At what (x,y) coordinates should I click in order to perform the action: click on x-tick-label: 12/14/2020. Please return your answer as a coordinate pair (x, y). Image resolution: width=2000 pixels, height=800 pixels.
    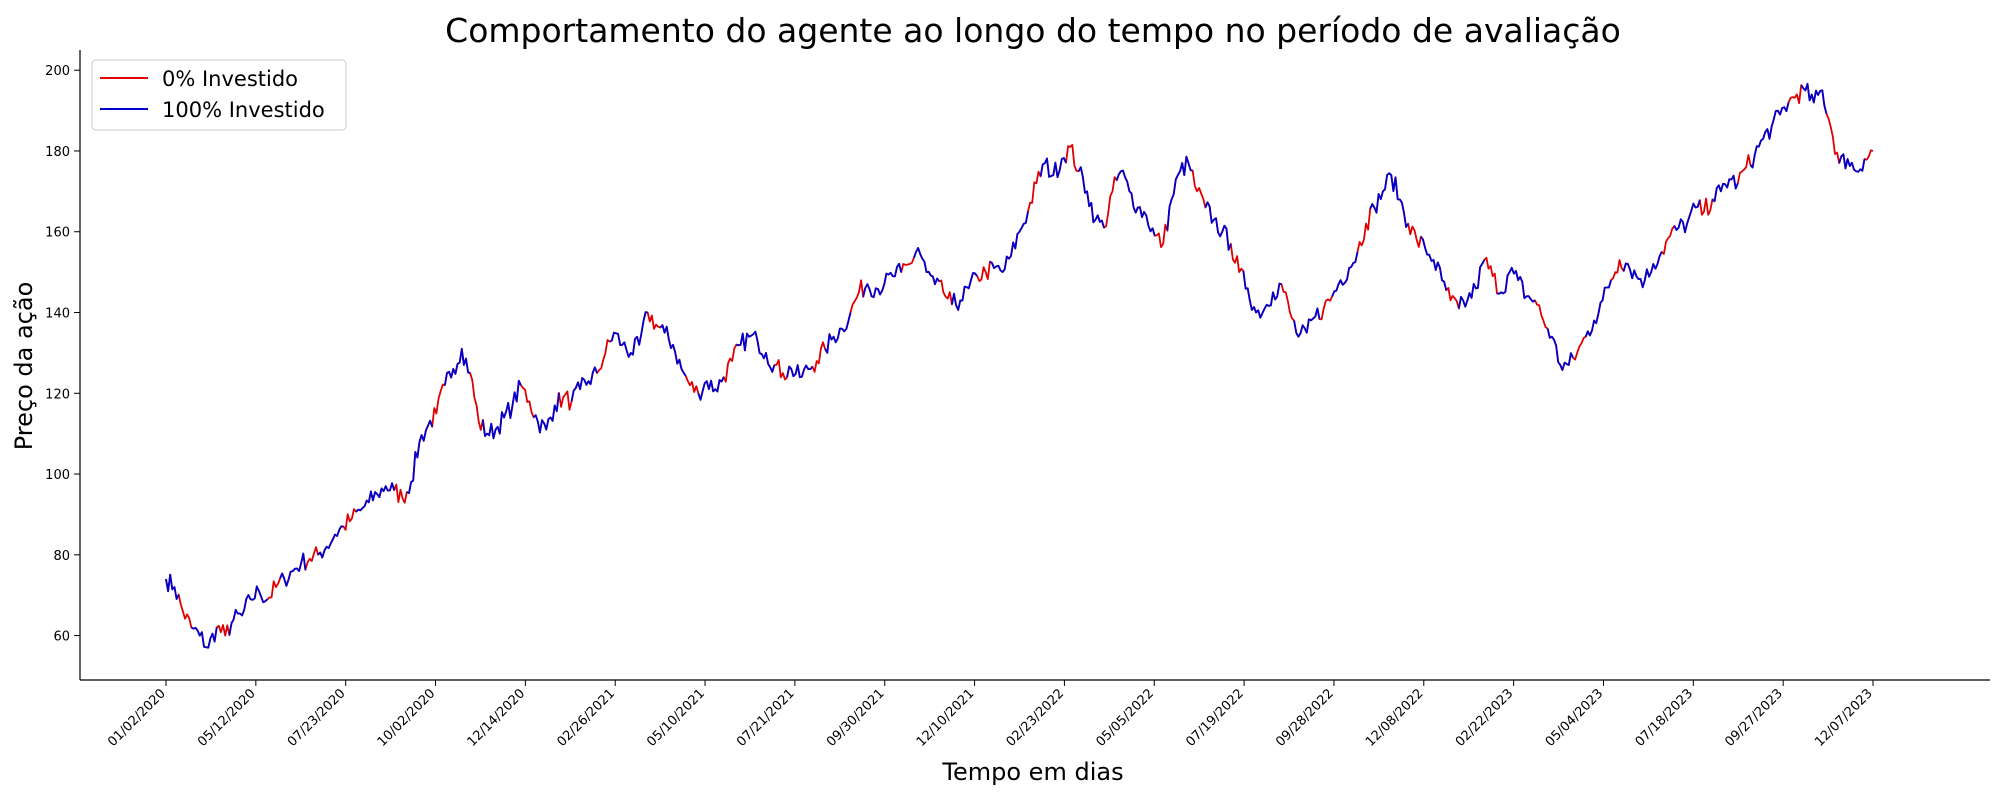
    Looking at the image, I should click on (497, 718).